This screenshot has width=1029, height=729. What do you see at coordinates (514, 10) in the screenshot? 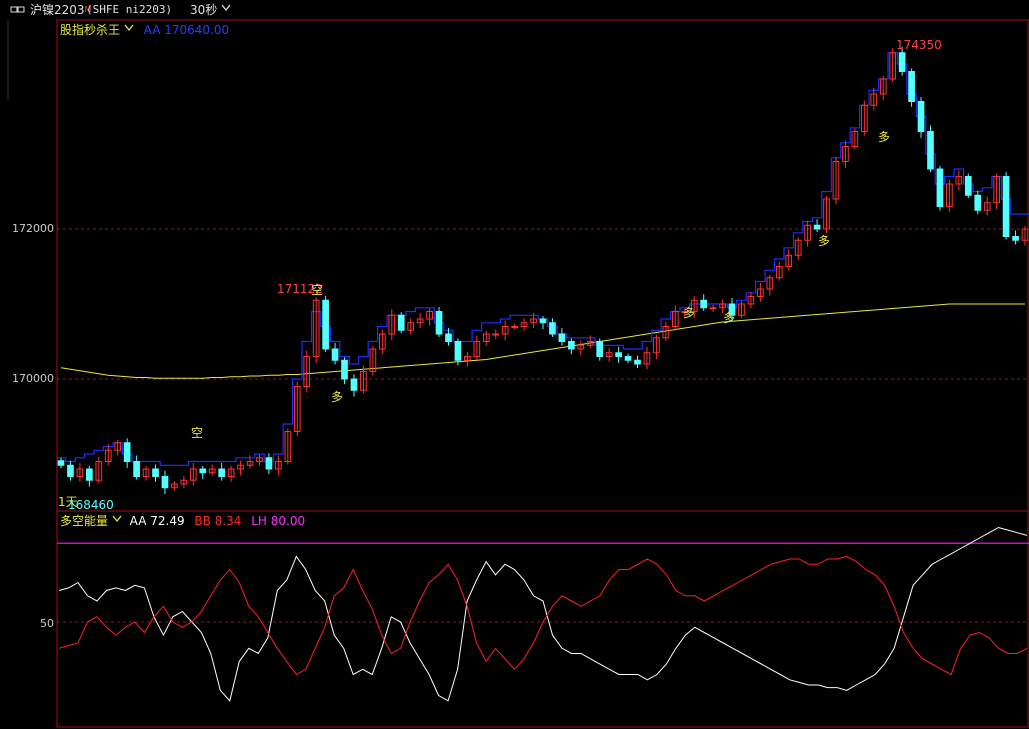
I see `title-bar: 沪镍2203M (SHFE ni2203) 30秒` at bounding box center [514, 10].